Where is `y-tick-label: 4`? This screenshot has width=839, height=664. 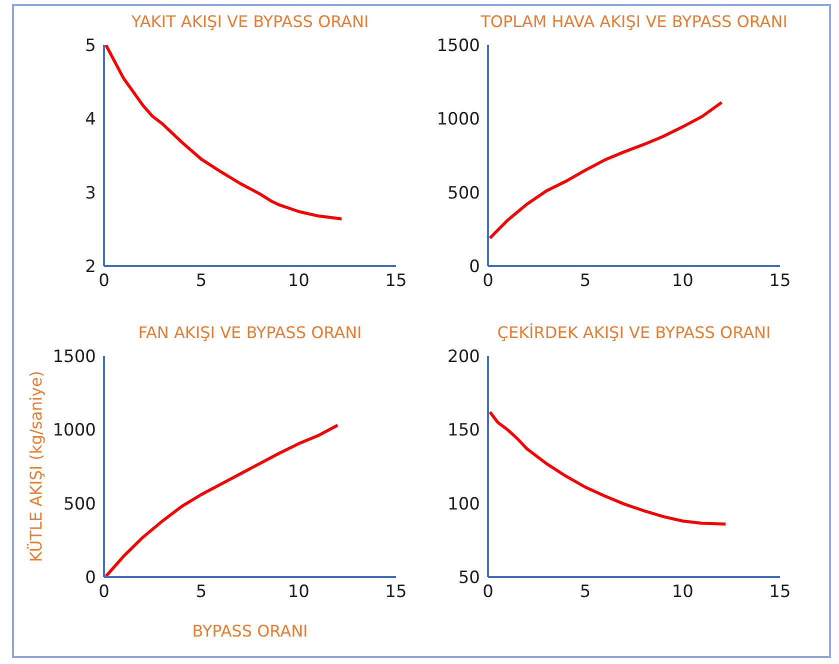 y-tick-label: 4 is located at coordinates (90, 120).